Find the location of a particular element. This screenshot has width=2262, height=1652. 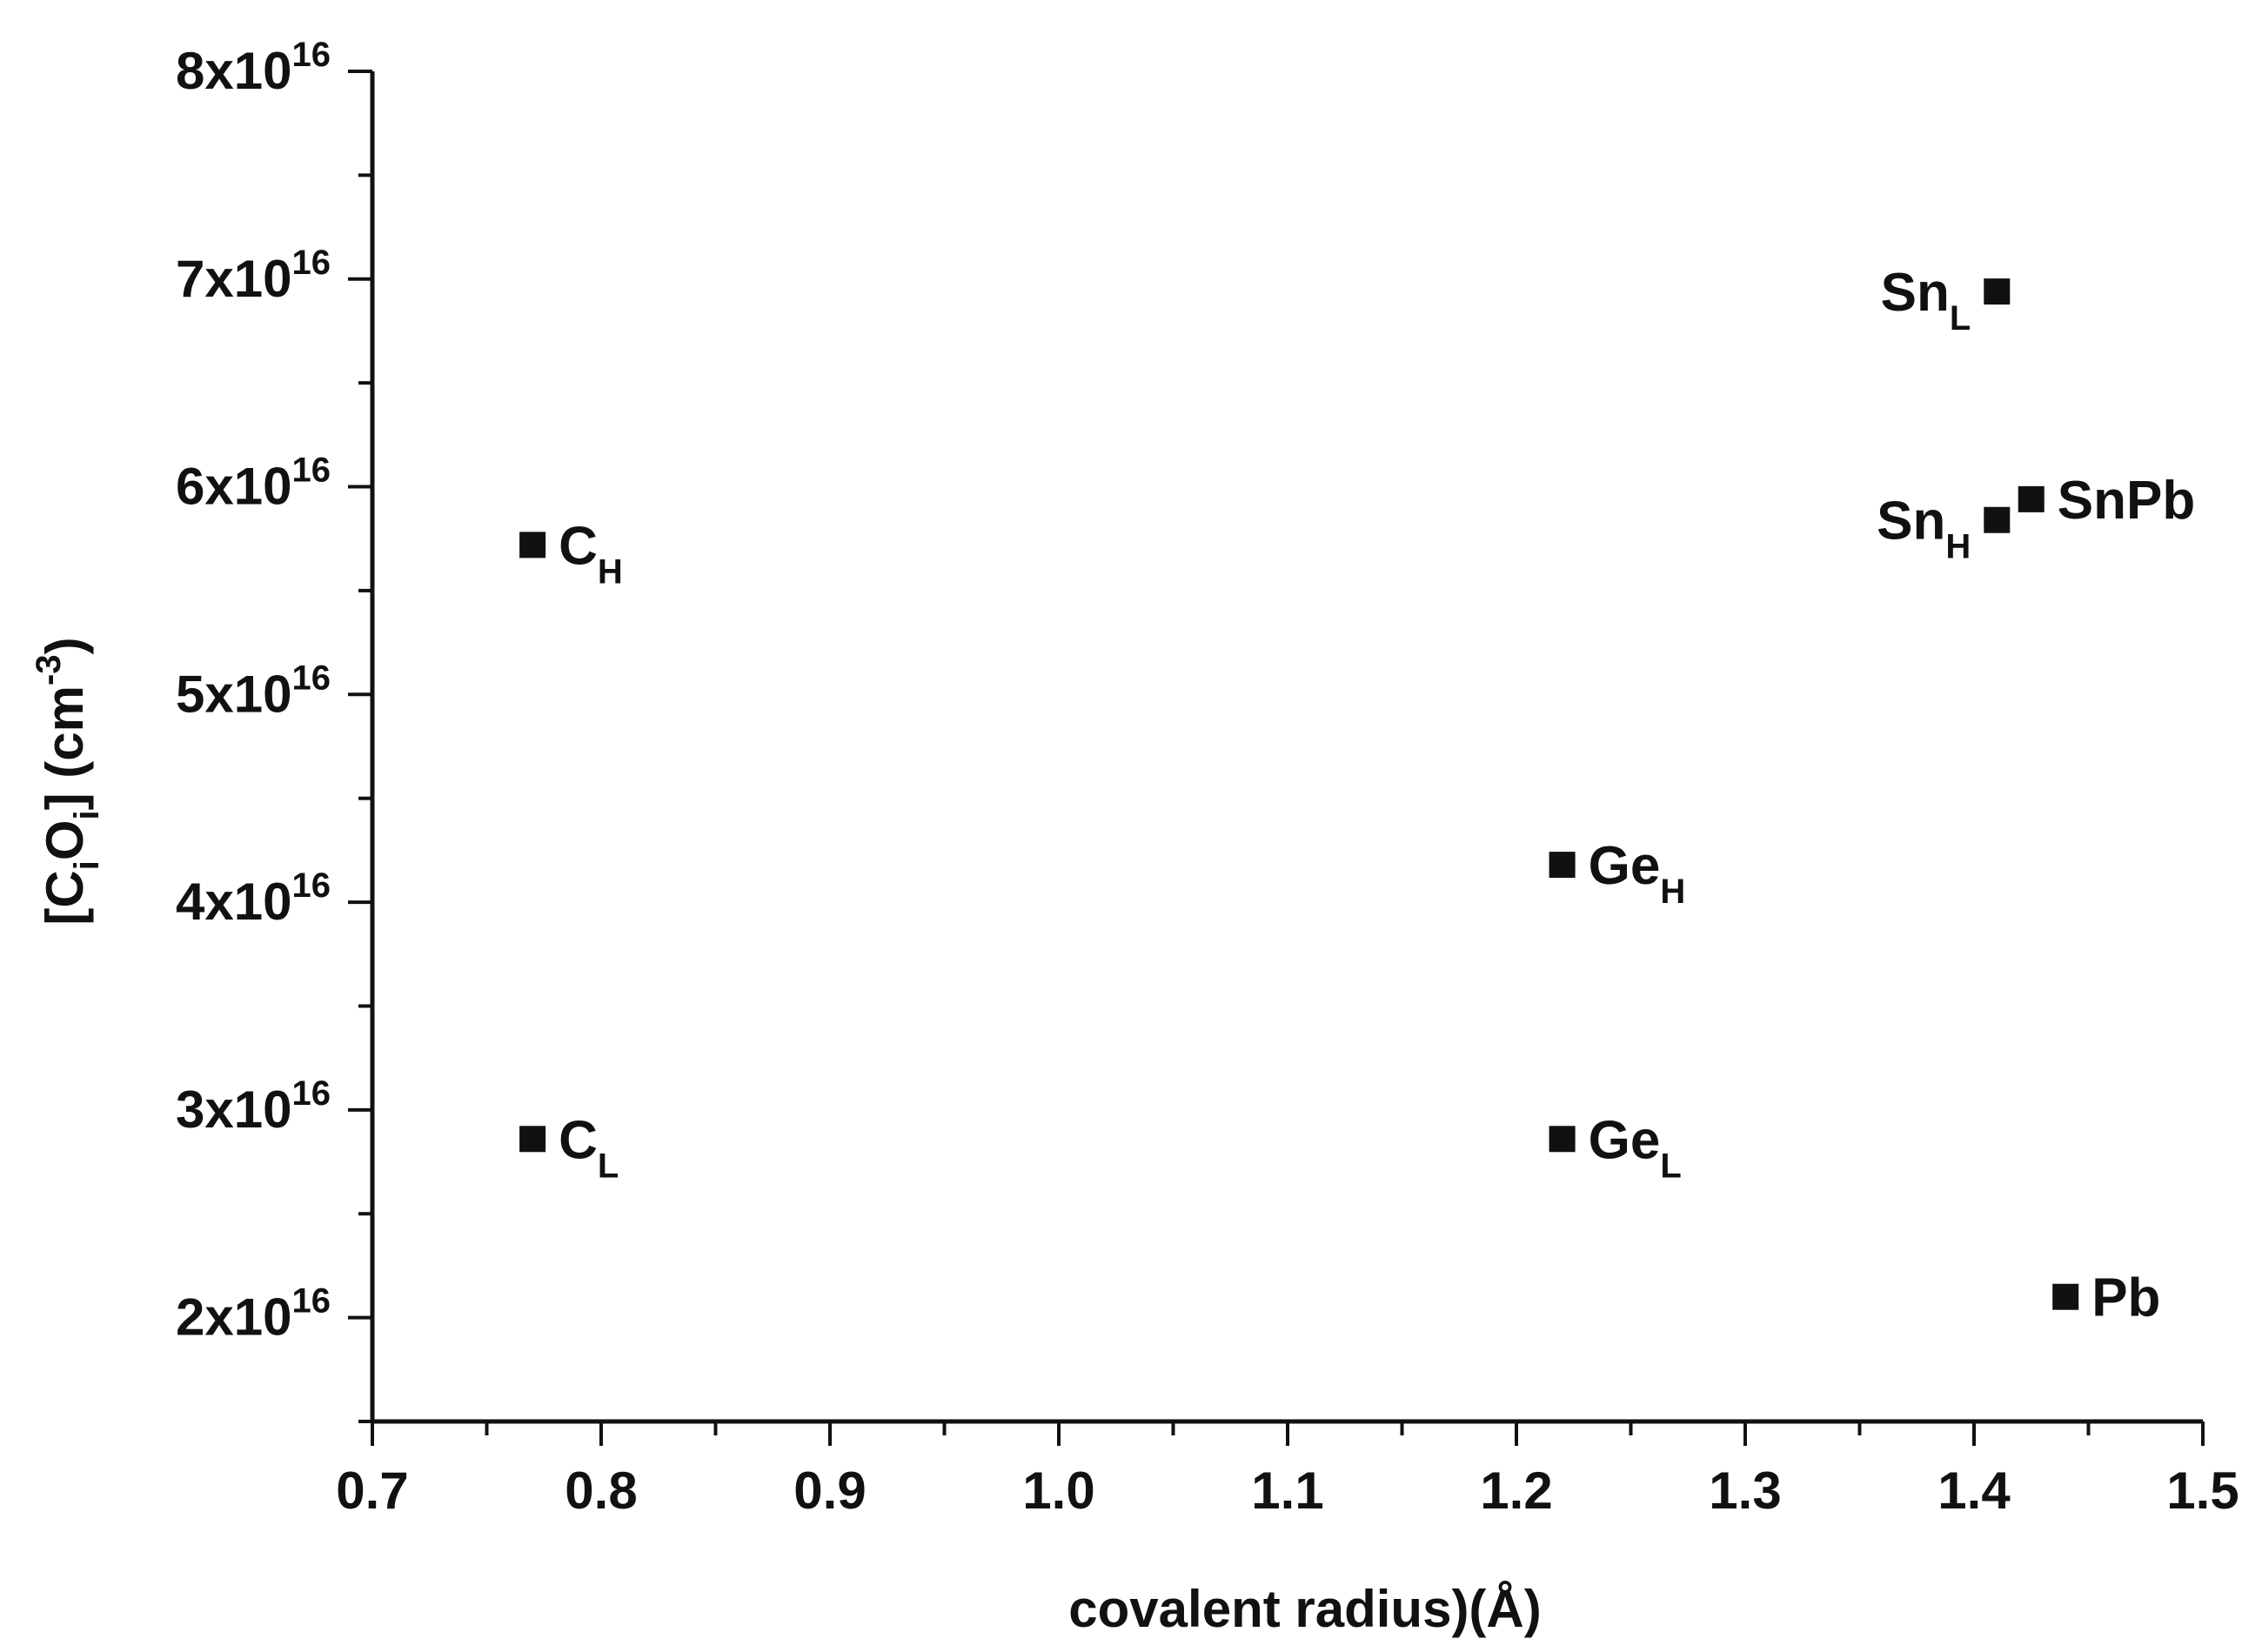

point-label: SnH is located at coordinates (1924, 529).